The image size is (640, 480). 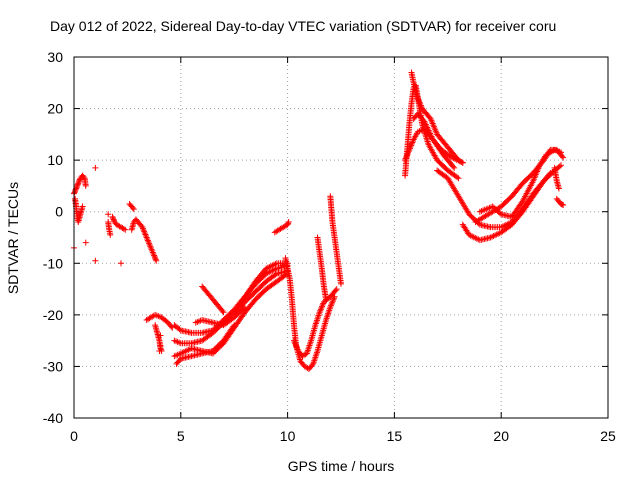 What do you see at coordinates (343, 436) in the screenshot?
I see `x-tick-labels: 0 5 10 15 20 25` at bounding box center [343, 436].